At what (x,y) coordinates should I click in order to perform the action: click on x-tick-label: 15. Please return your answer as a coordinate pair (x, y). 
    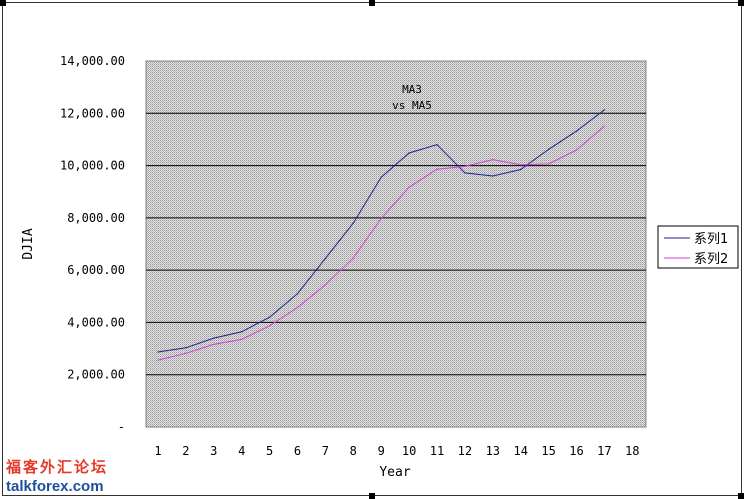
    Looking at the image, I should click on (548, 451).